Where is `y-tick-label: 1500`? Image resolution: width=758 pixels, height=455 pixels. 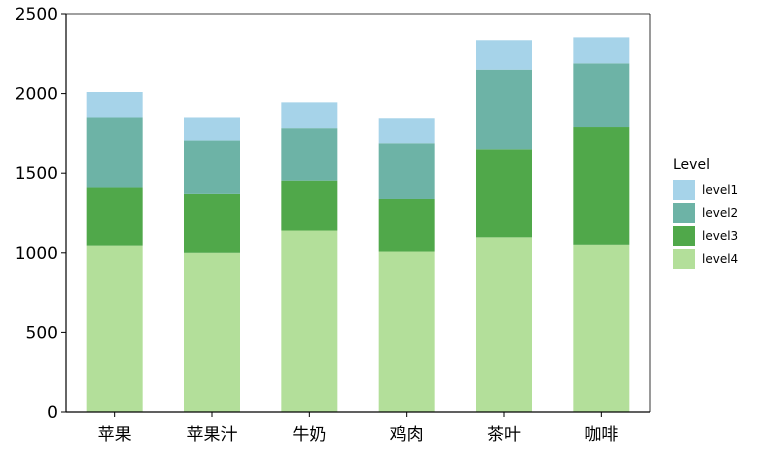 y-tick-label: 1500 is located at coordinates (36, 174).